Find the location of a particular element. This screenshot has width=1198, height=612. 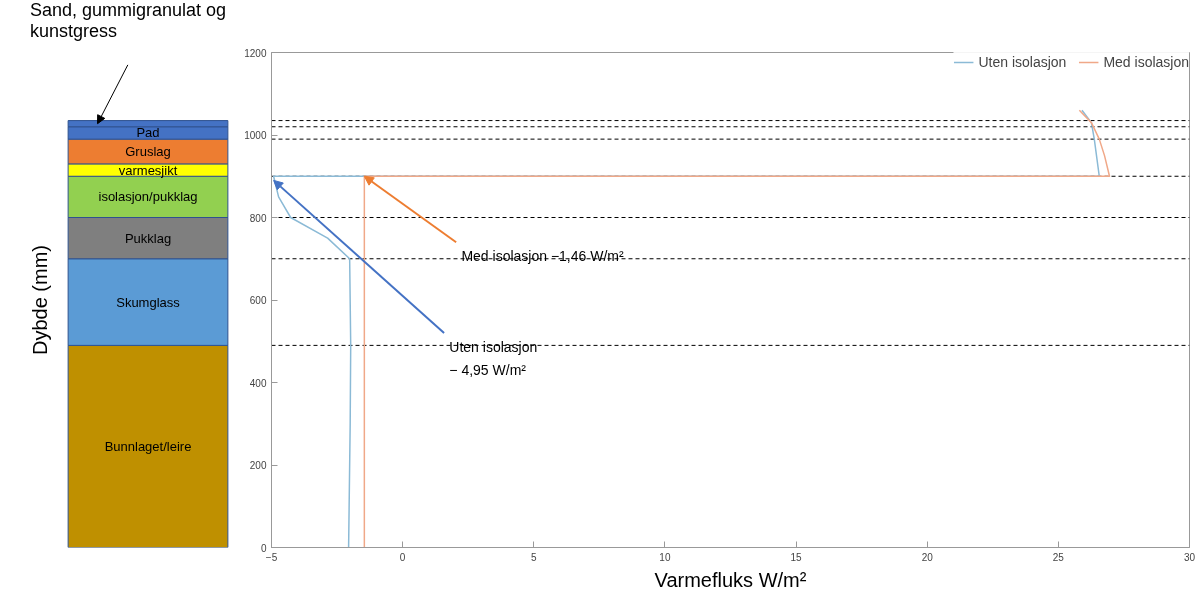

legend-label: Uten isolasjon is located at coordinates (1022, 62).